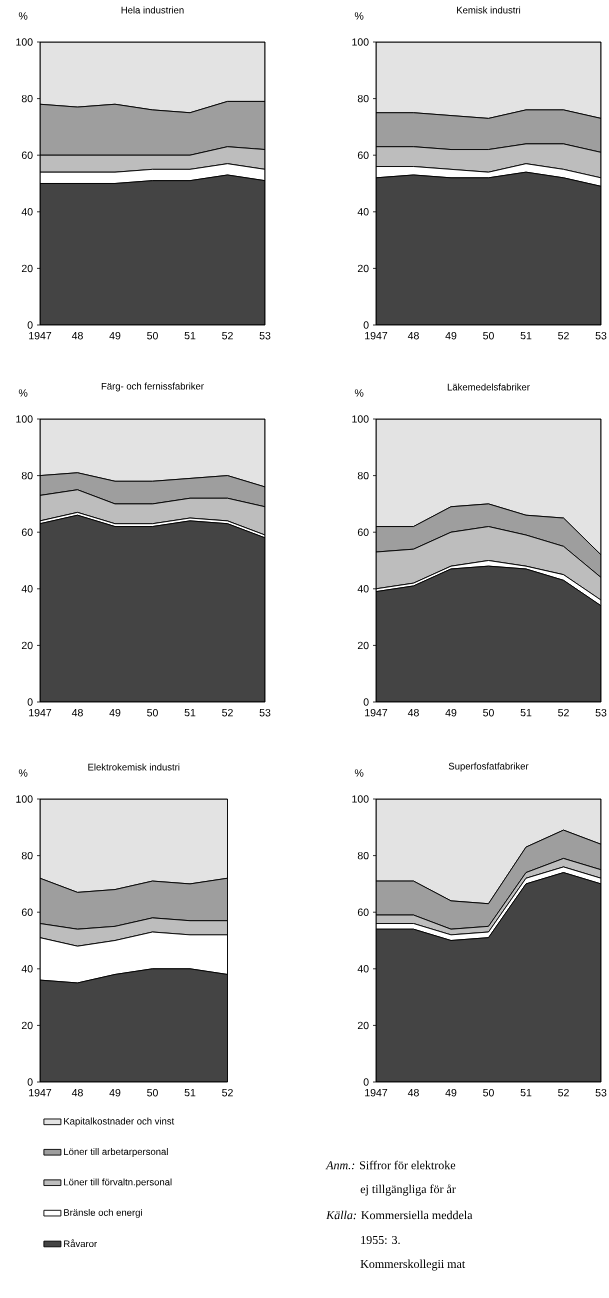 The height and width of the screenshot is (1298, 609). Describe the element at coordinates (380, 1240) in the screenshot. I see `text: 1955: 3.` at that location.